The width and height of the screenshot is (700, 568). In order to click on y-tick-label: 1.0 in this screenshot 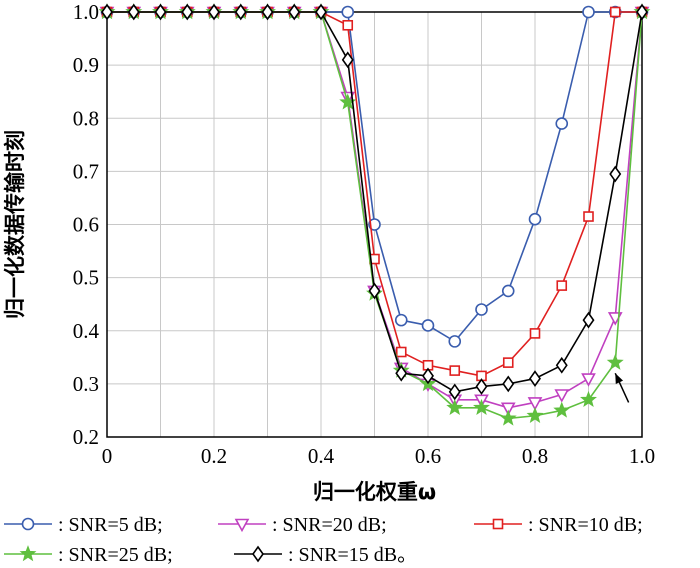, I will do `click(86, 12)`.